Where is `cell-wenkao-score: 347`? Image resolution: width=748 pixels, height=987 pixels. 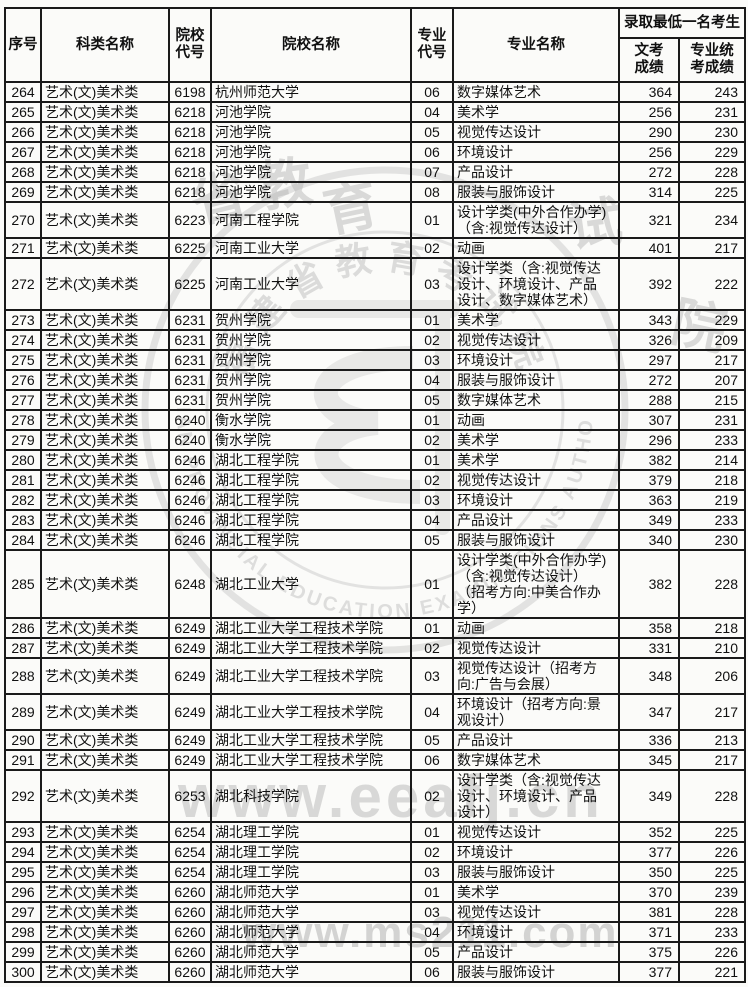 cell-wenkao-score: 347 is located at coordinates (649, 712).